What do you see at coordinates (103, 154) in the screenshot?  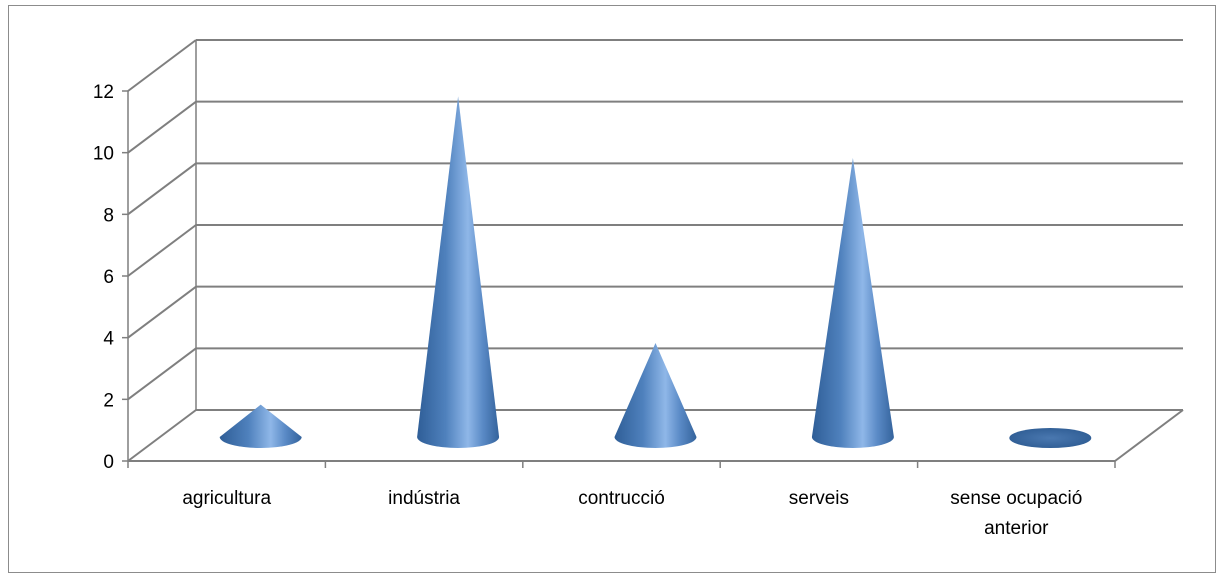 I see `y-tick-label: 10` at bounding box center [103, 154].